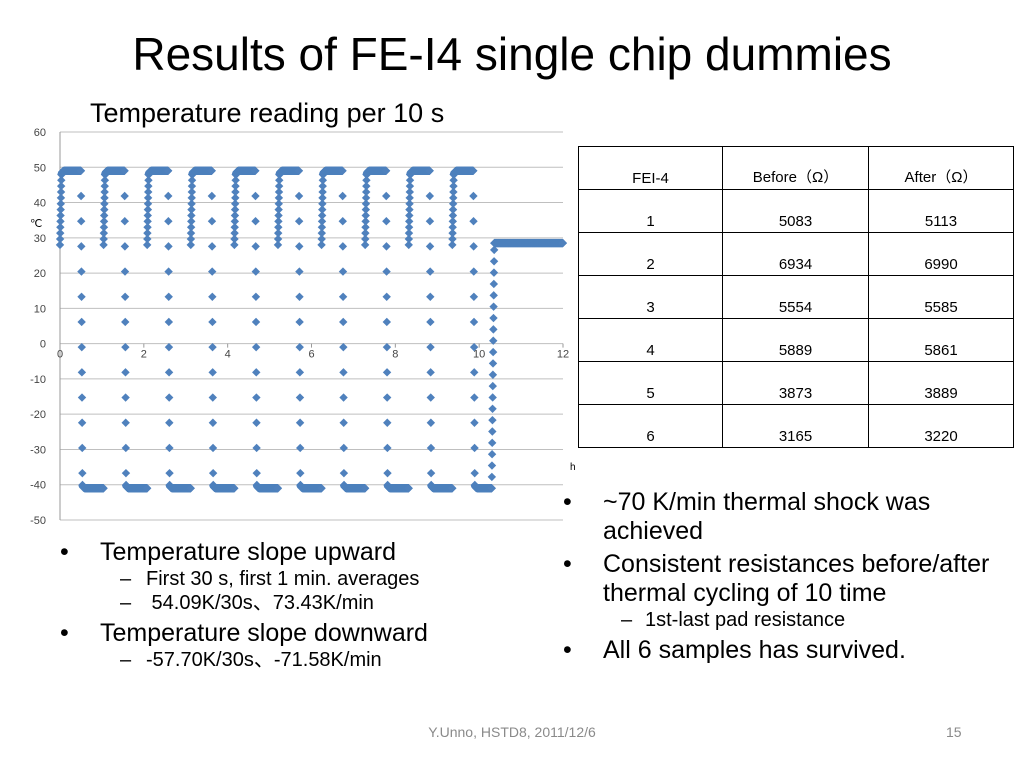  Describe the element at coordinates (40, 168) in the screenshot. I see `y-tick-label: 50` at that location.